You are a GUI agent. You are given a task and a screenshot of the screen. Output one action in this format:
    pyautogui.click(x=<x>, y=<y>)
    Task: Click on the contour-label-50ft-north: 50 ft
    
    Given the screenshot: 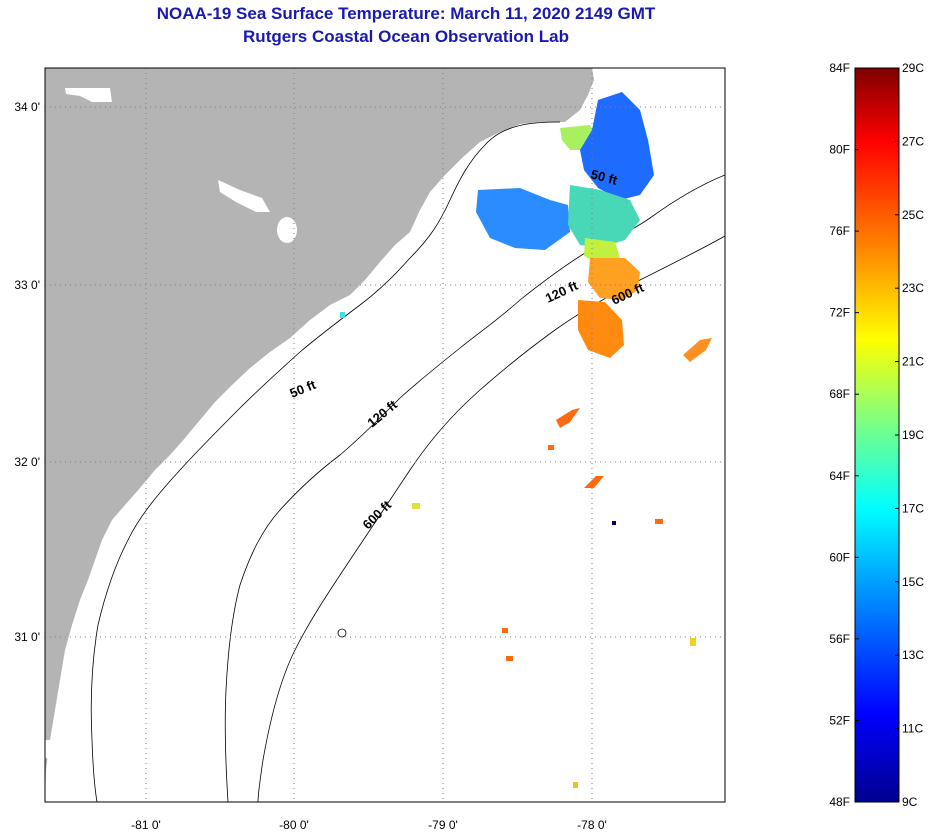 What is the action you would take?
    pyautogui.click(x=604, y=177)
    